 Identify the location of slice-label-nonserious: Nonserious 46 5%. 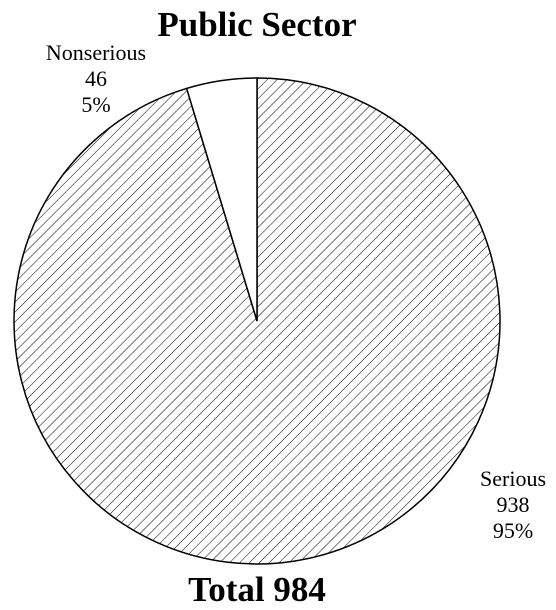
(96, 78).